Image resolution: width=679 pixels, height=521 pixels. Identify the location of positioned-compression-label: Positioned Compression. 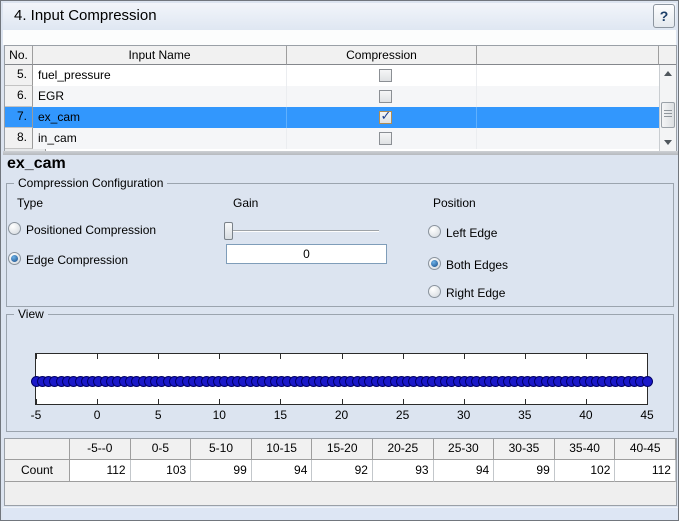
(91, 230).